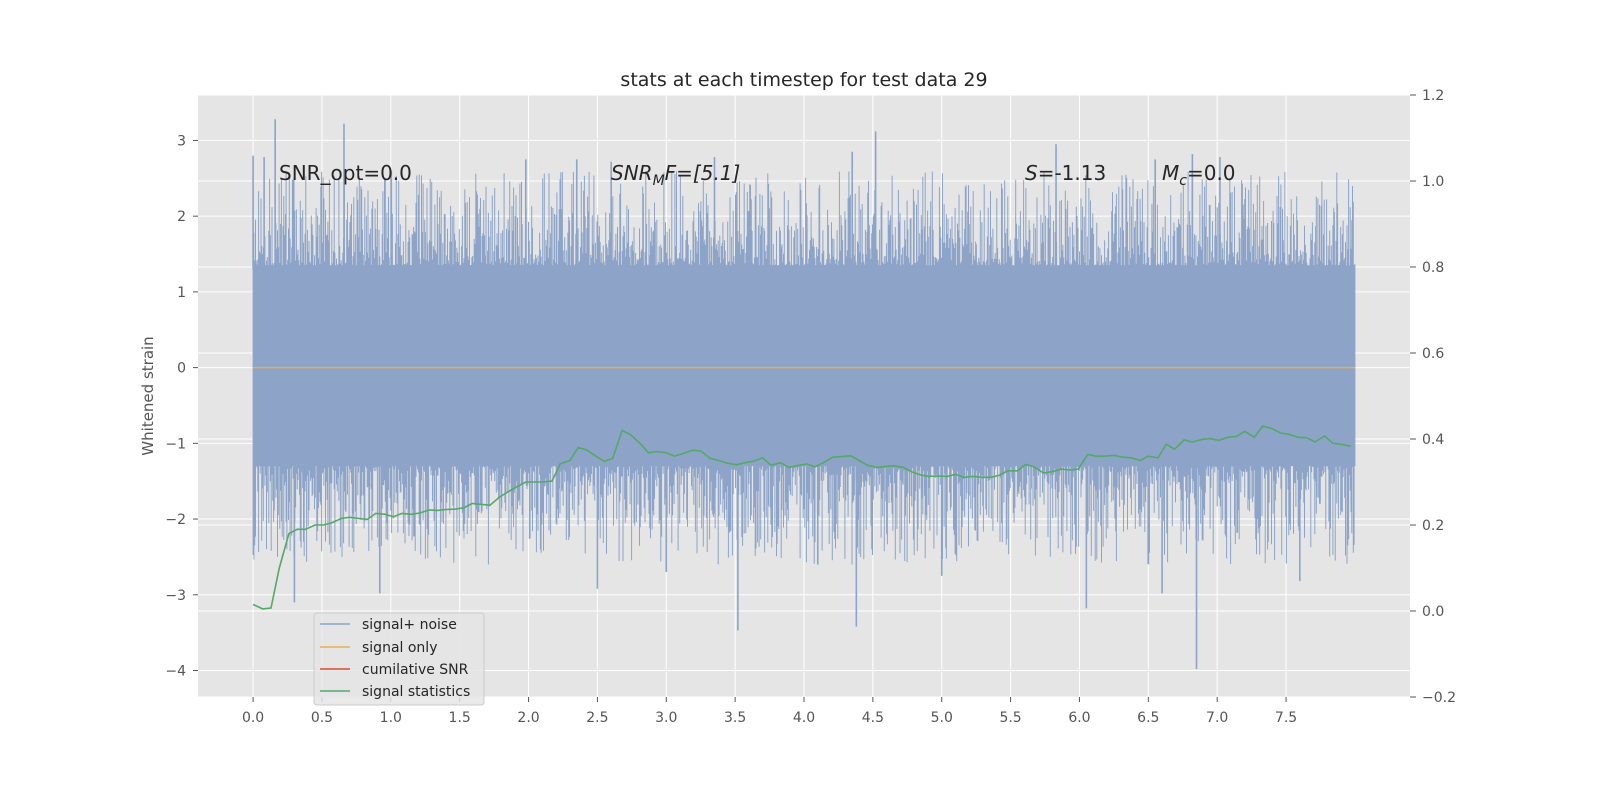 The image size is (1600, 804). Describe the element at coordinates (1433, 96) in the screenshot. I see `y2-tick-label: 1.2` at that location.